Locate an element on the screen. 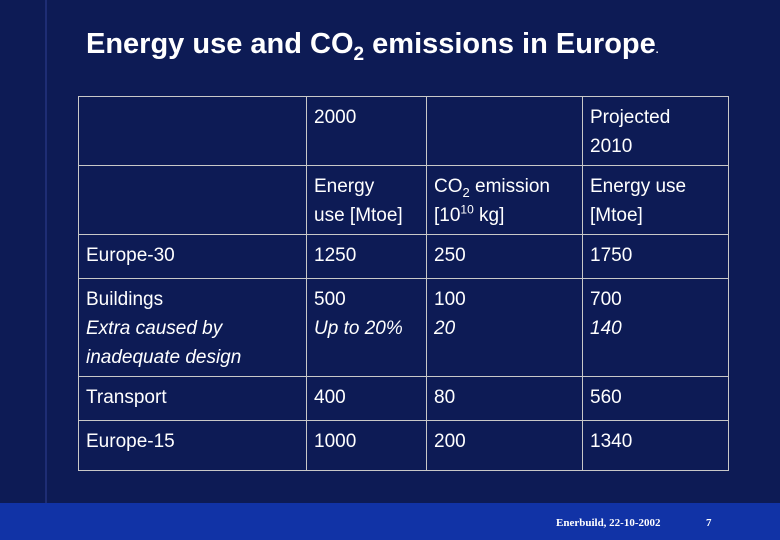 This screenshot has height=540, width=780. cell-co2-2000-extra: 20 is located at coordinates (445, 328).